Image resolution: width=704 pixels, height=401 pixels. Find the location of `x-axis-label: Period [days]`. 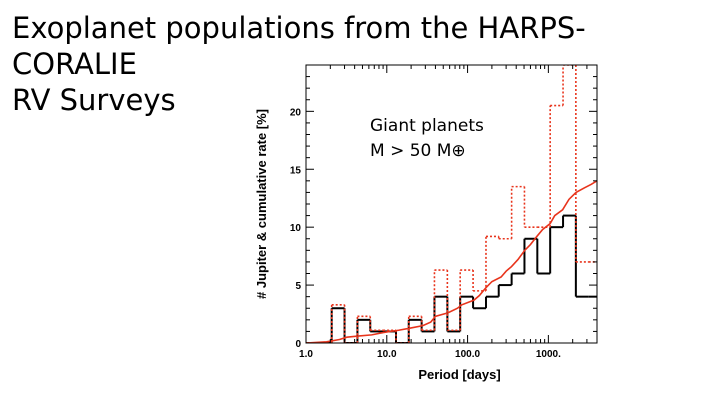

x-axis-label: Period [days] is located at coordinates (459, 374).